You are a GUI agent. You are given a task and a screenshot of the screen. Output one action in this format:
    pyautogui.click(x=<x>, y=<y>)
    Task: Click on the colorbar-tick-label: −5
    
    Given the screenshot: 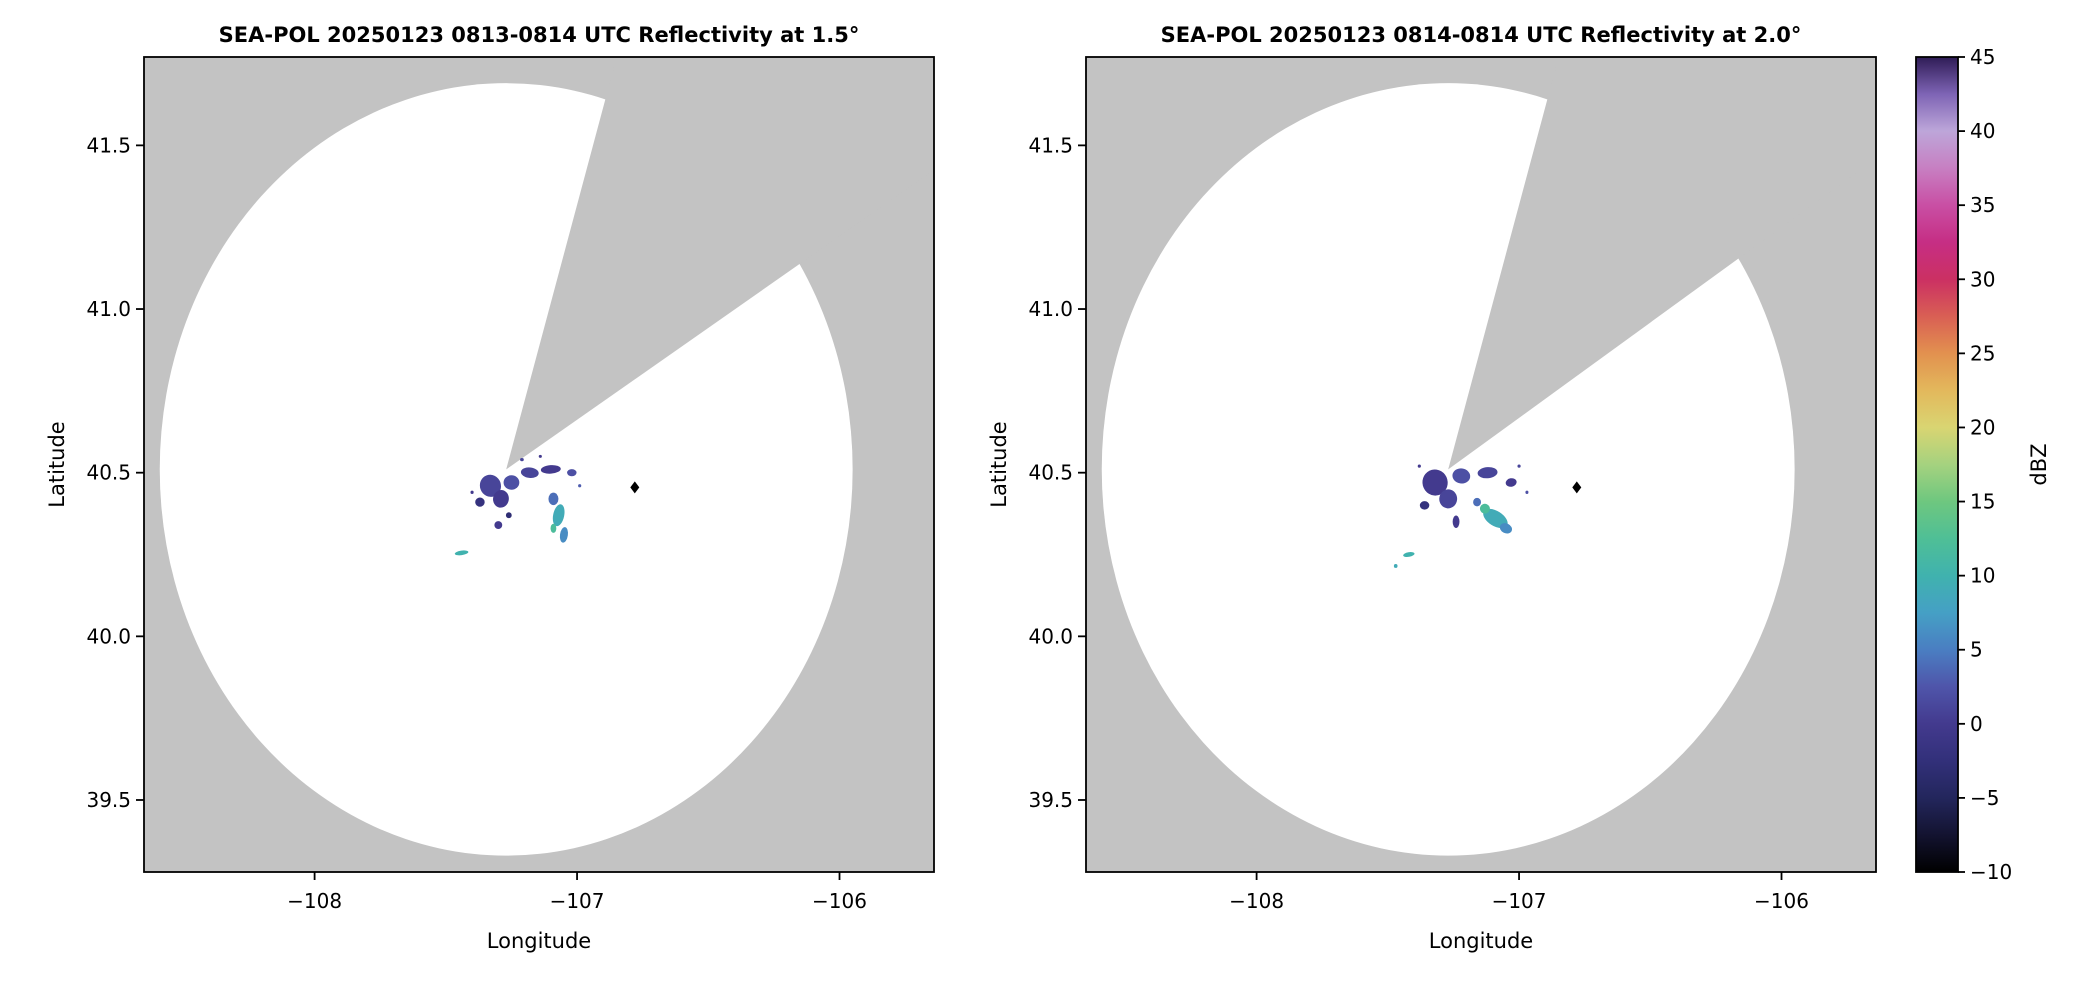 What is the action you would take?
    pyautogui.click(x=1984, y=798)
    